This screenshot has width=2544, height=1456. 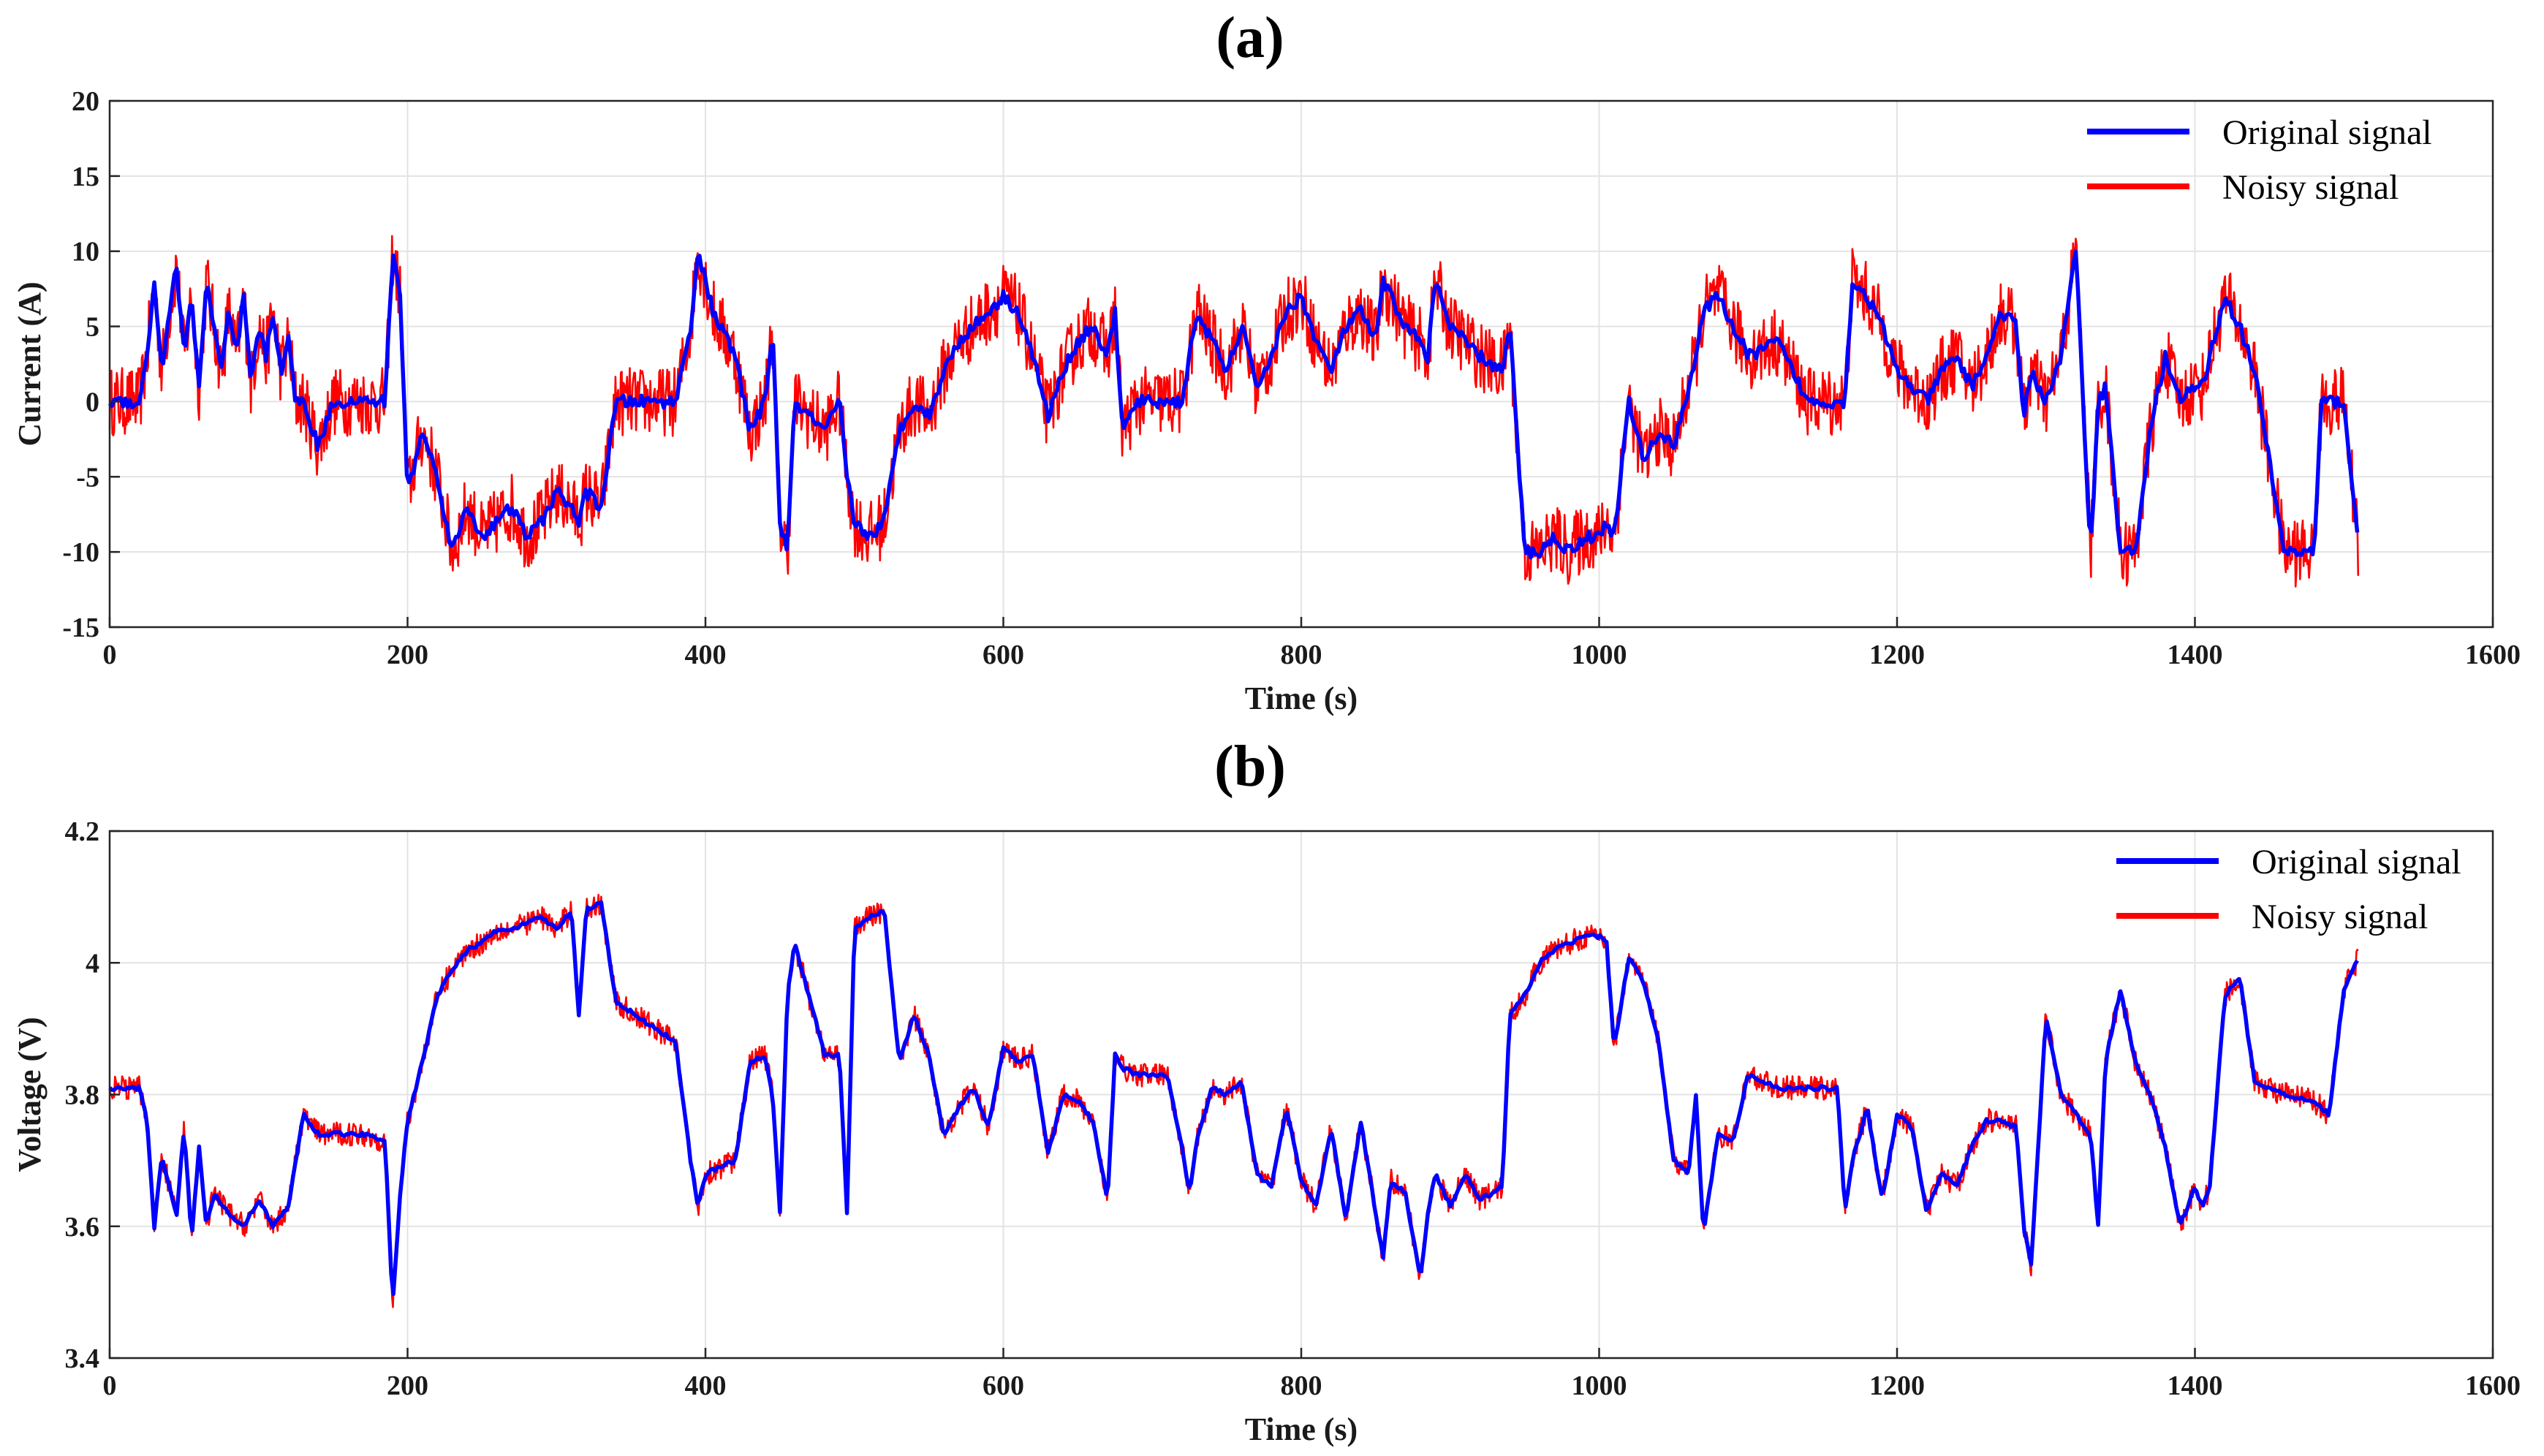 I want to click on y-tick-label-a: -5, so click(x=88, y=477).